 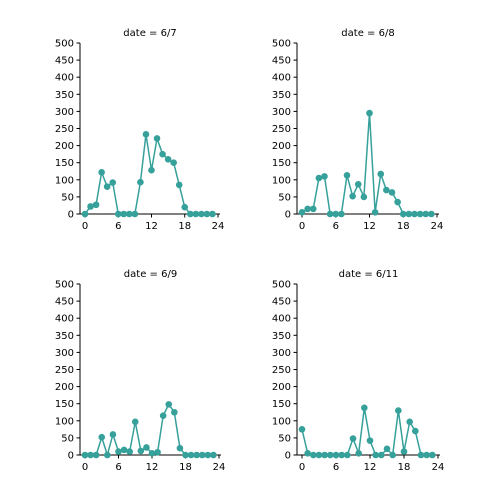 What do you see at coordinates (367, 33) in the screenshot?
I see `facet-title: date = 6/8` at bounding box center [367, 33].